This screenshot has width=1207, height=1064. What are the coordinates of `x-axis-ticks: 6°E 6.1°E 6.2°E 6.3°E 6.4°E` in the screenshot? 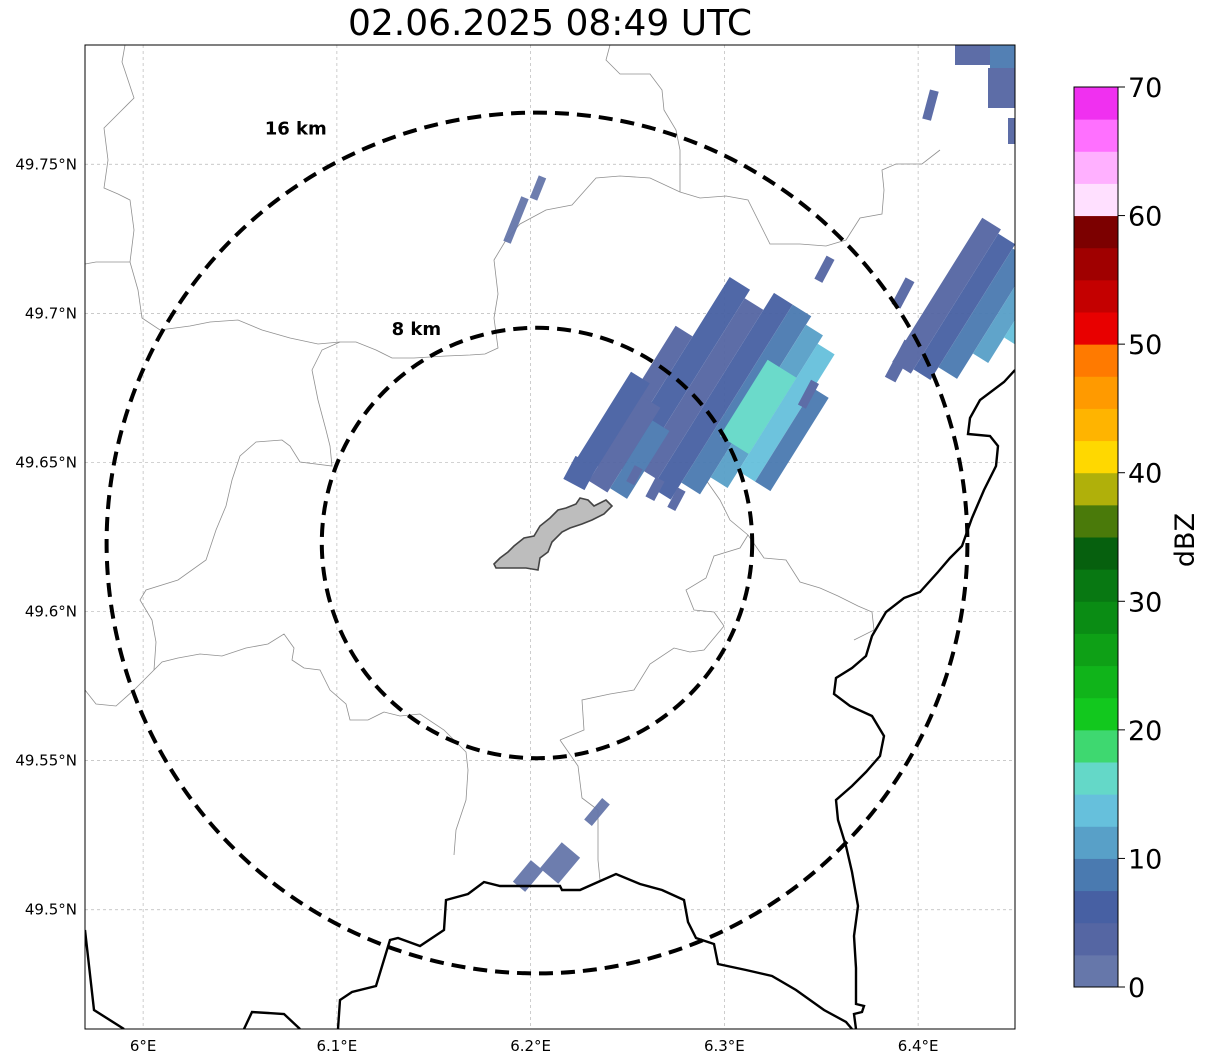 It's located at (534, 1046).